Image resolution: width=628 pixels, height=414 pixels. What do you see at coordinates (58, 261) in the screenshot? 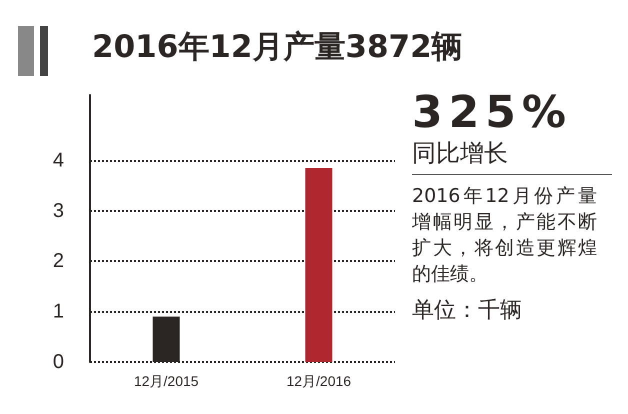
I see `y-tick-label: 2` at bounding box center [58, 261].